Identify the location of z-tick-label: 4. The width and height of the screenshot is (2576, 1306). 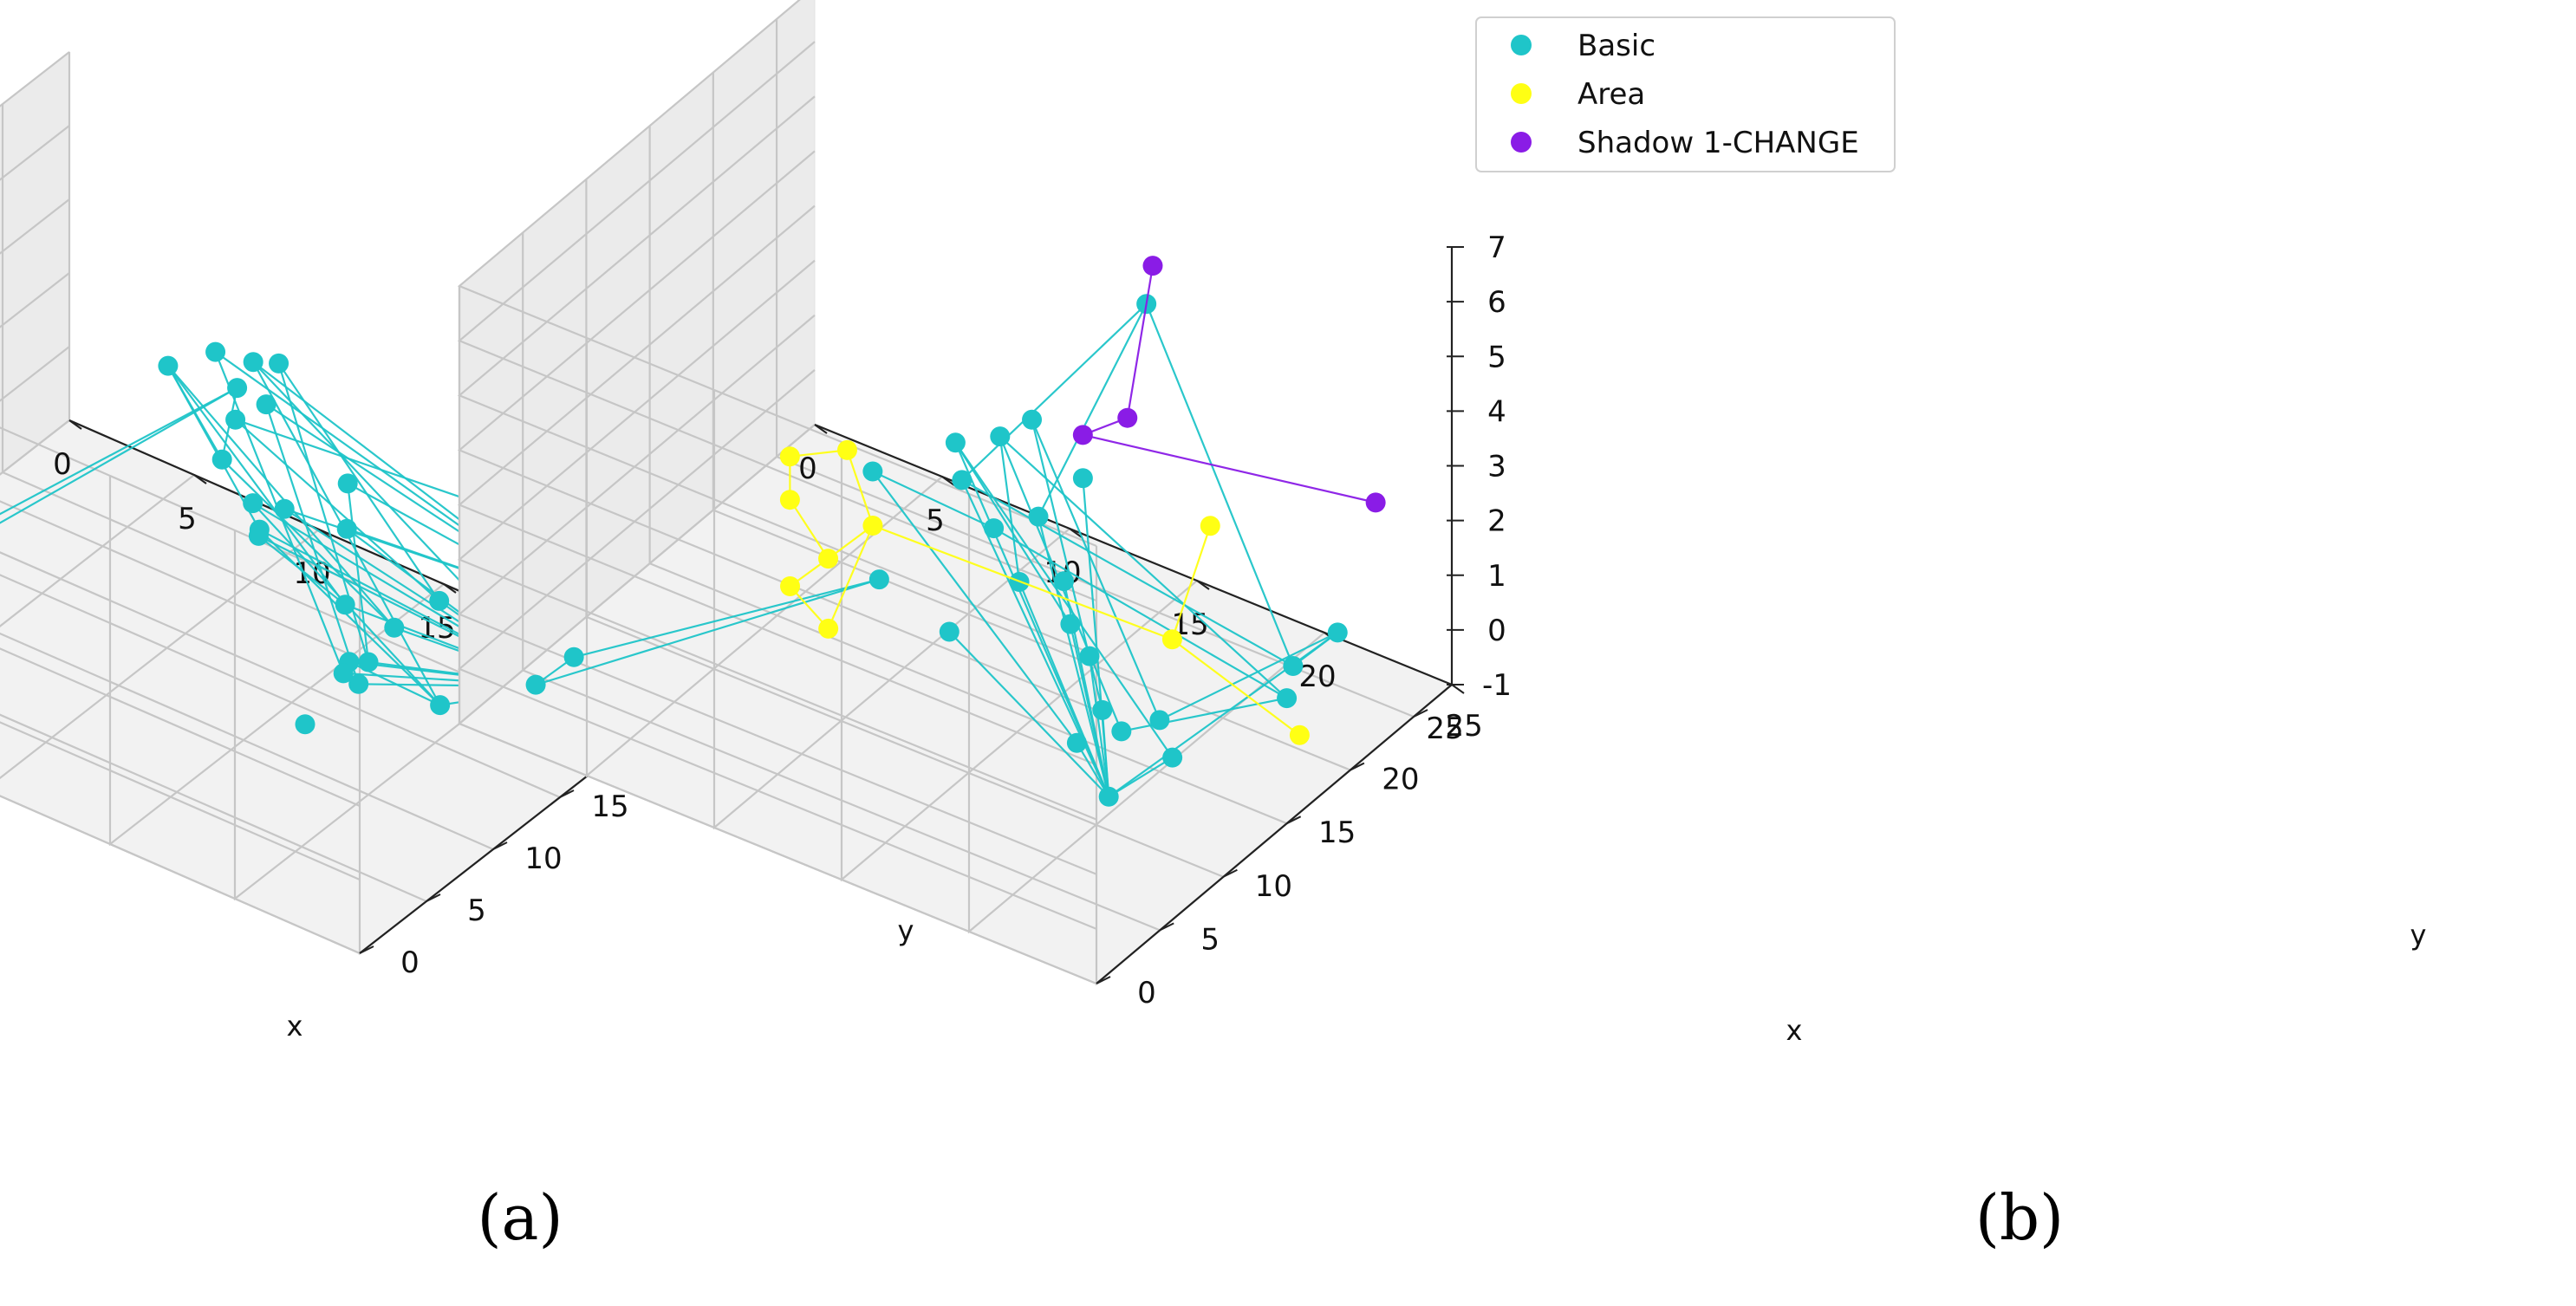
(1496, 412).